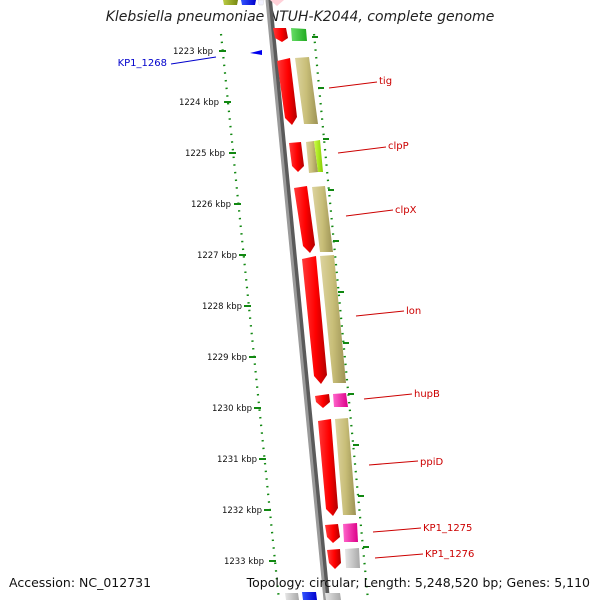  Describe the element at coordinates (205, 154) in the screenshot. I see `tick-label-1225: 1225 kbp` at that location.